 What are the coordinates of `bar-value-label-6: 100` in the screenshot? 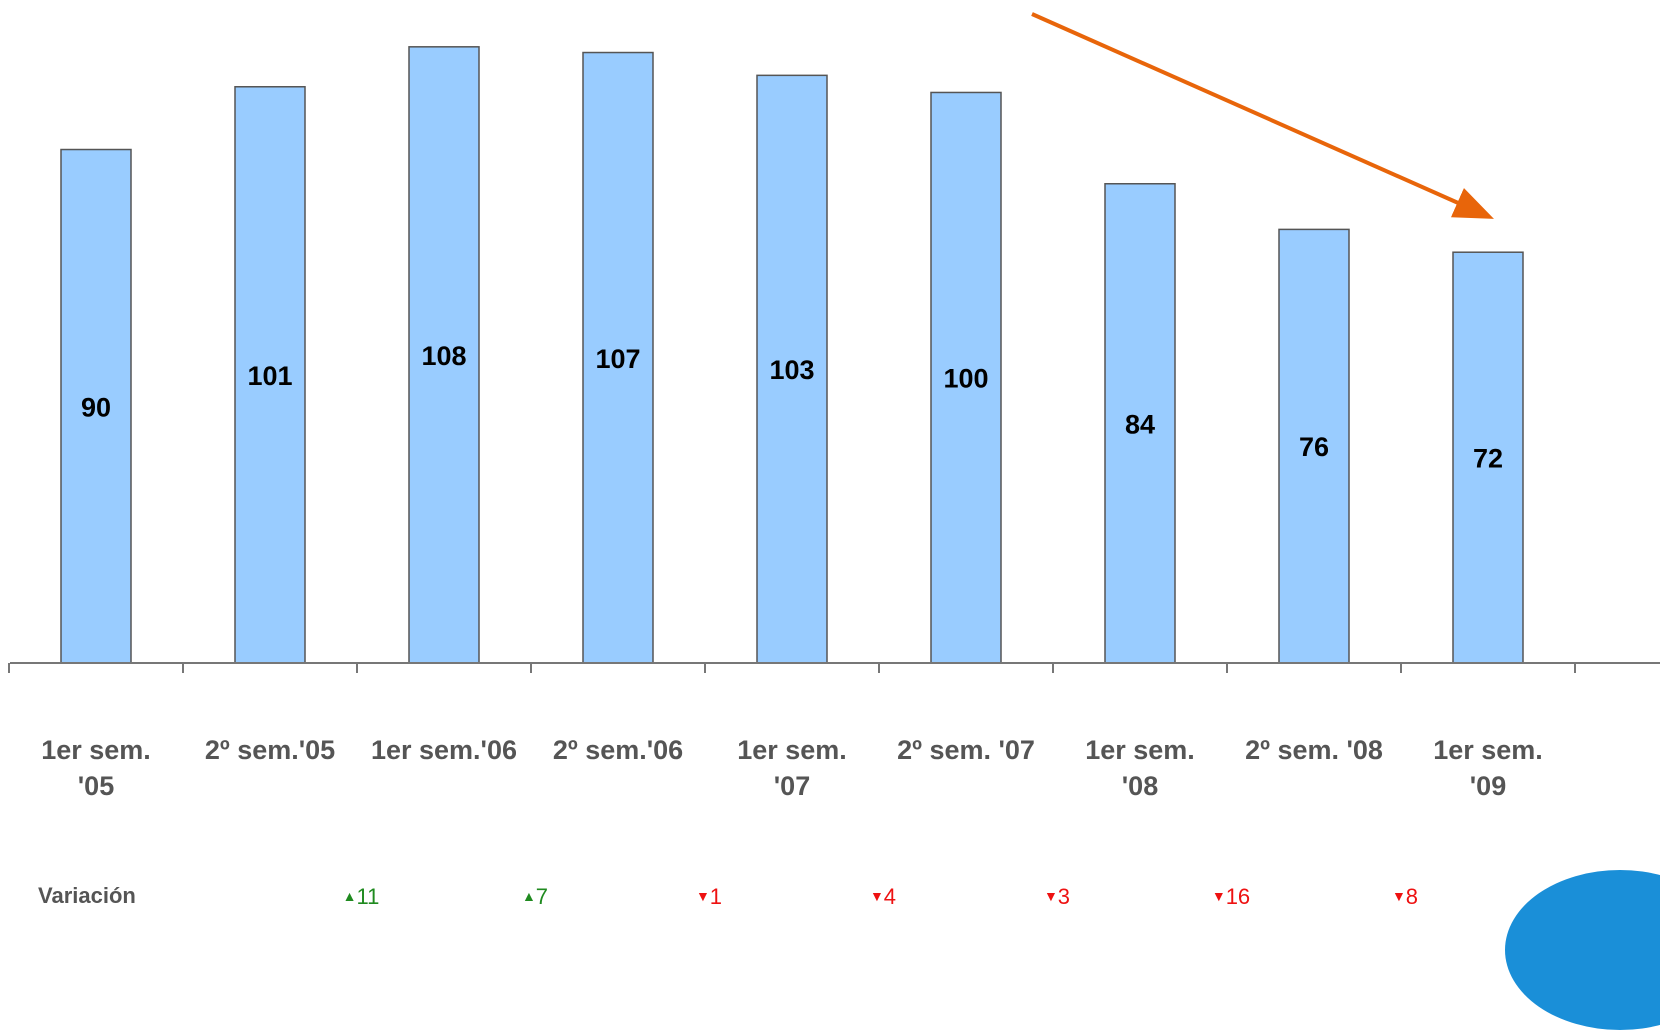 It's located at (965, 379).